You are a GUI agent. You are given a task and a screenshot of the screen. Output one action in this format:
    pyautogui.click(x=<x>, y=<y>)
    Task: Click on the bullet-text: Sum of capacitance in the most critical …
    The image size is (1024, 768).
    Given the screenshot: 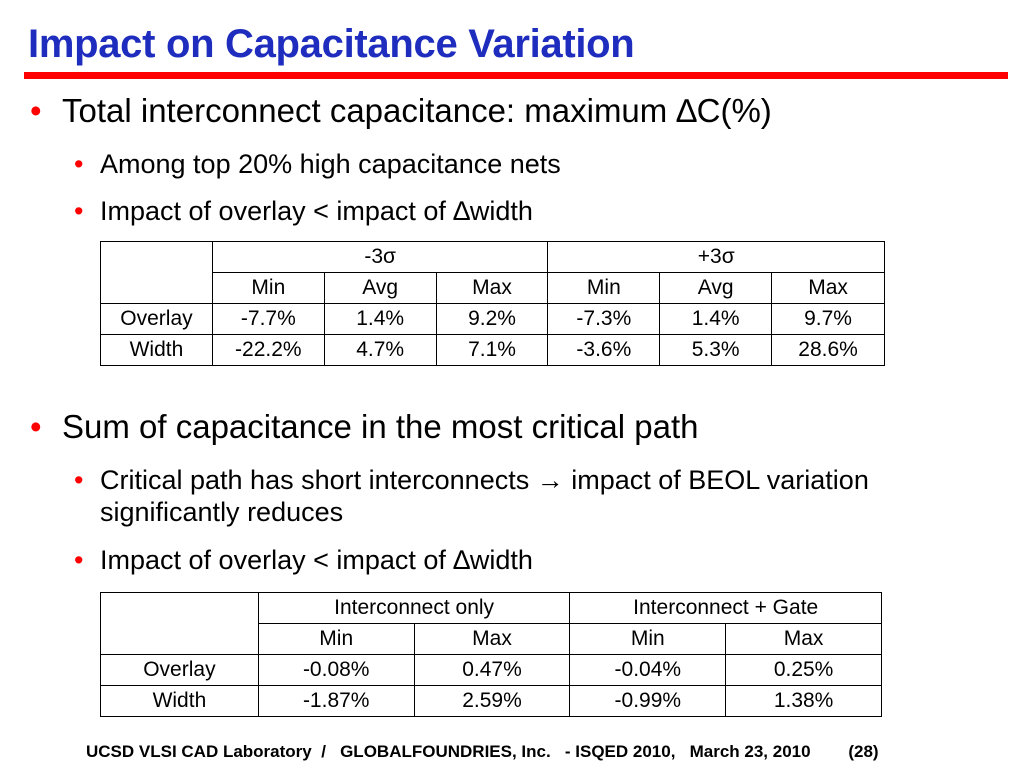 What is the action you would take?
    pyautogui.click(x=380, y=426)
    